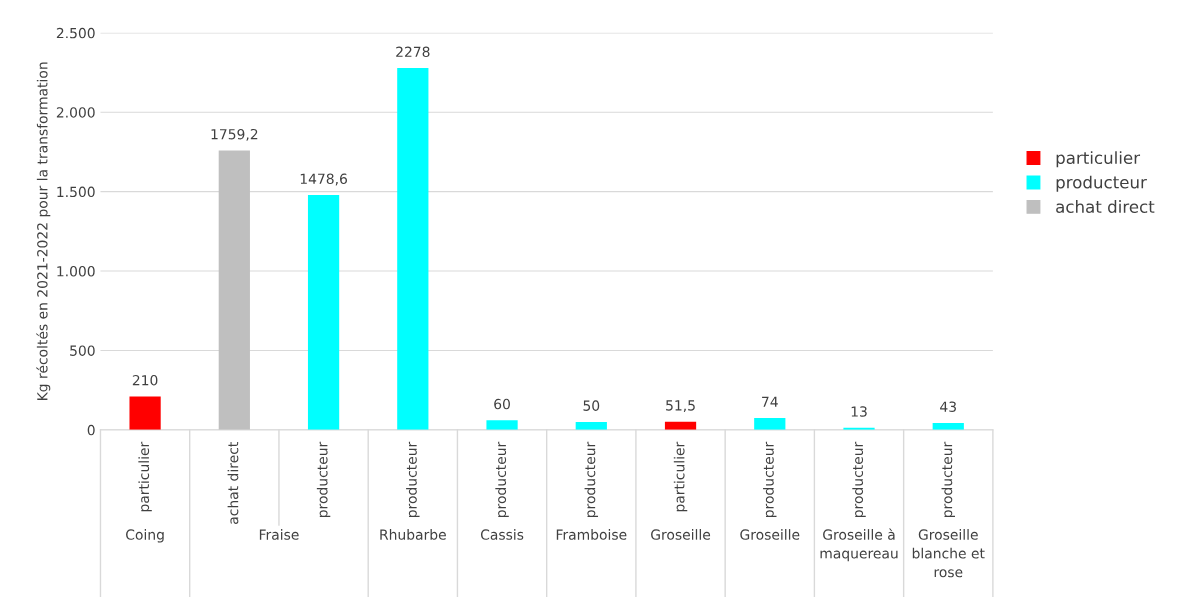 The image size is (1182, 597). I want to click on y-tick-label: 2.000, so click(75, 112).